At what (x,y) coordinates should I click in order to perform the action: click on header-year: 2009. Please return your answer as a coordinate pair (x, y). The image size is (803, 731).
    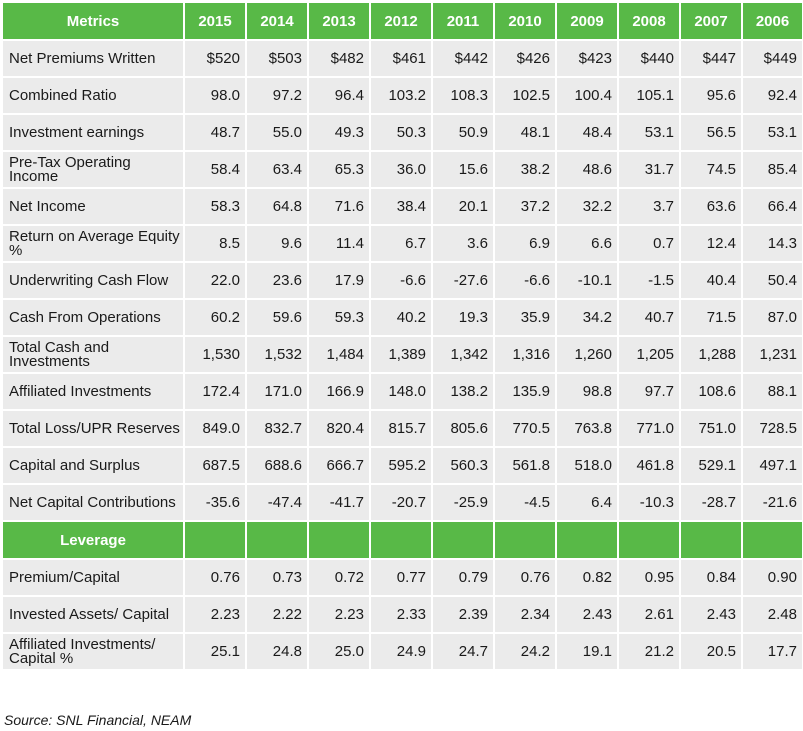
    Looking at the image, I should click on (587, 21).